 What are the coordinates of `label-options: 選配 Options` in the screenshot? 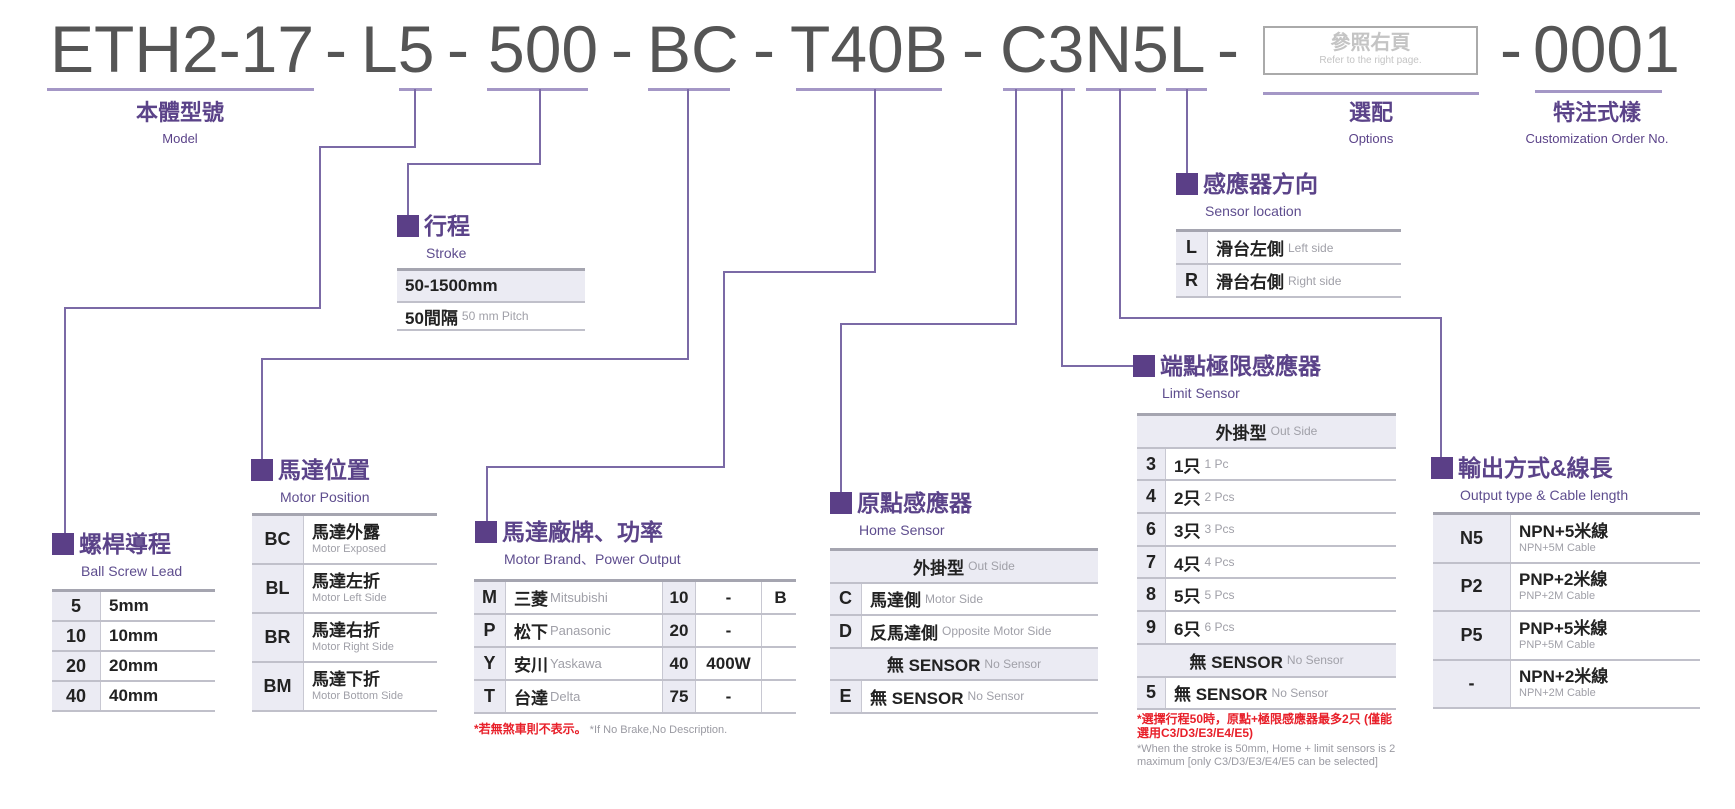 It's located at (1371, 124).